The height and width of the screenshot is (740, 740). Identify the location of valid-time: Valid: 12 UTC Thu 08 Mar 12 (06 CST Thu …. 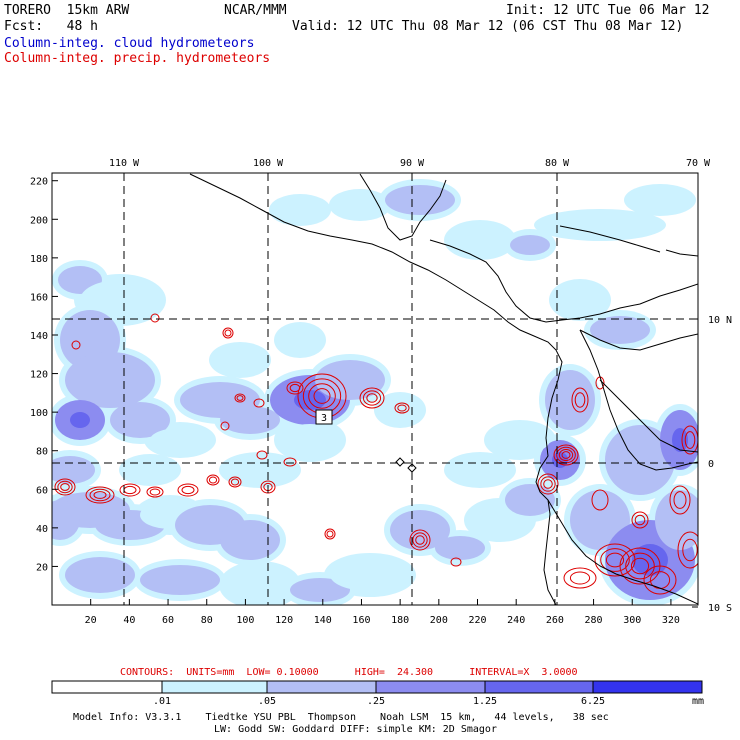
(488, 26).